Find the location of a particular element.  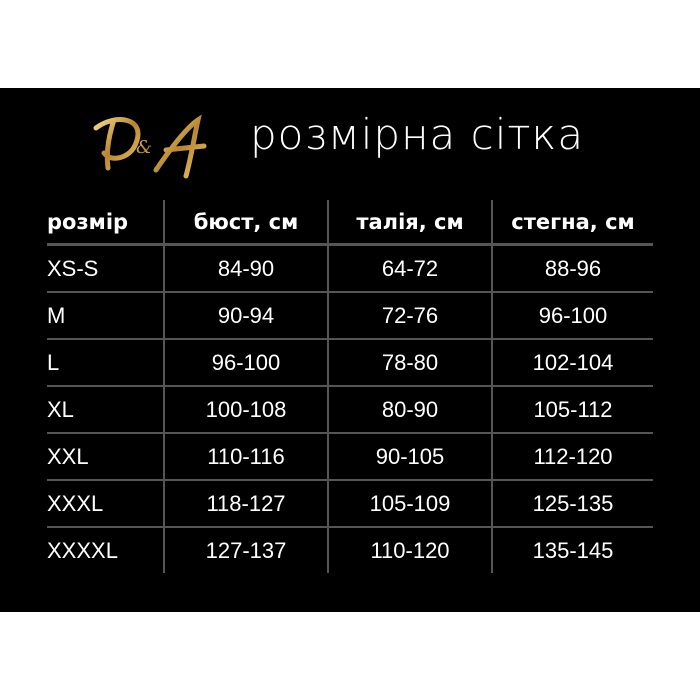

table-row: L 96-100 78-80 102-104 is located at coordinates (350, 363).